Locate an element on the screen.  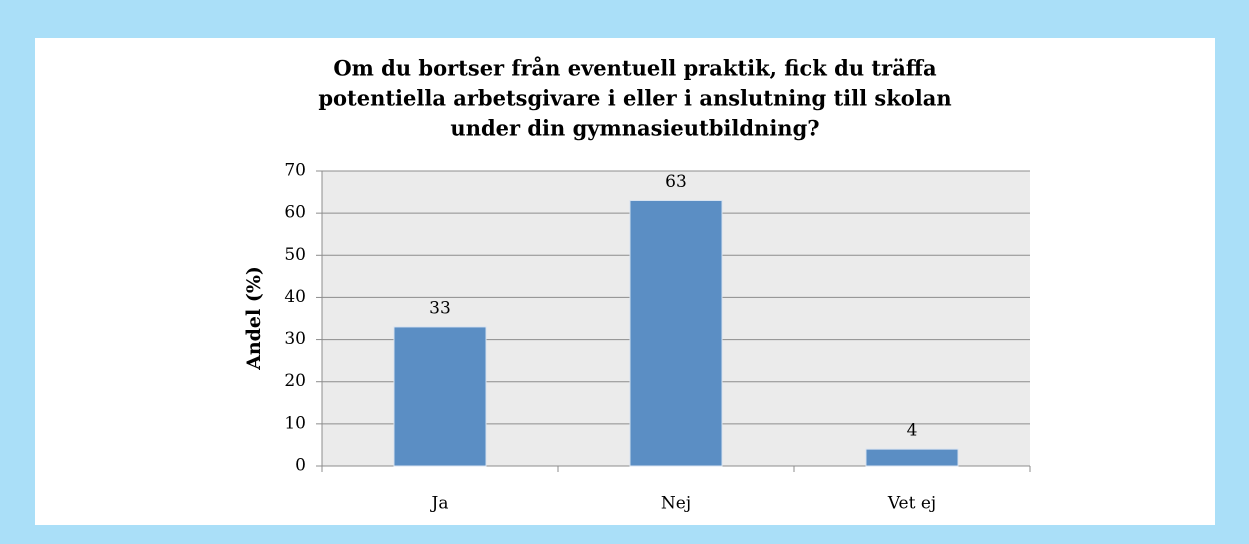
y-tick-label: 40 is located at coordinates (295, 297).